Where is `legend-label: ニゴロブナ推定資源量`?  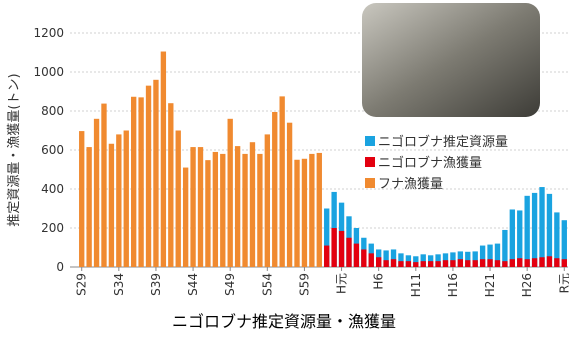 legend-label: ニゴロブナ推定資源量 is located at coordinates (443, 142).